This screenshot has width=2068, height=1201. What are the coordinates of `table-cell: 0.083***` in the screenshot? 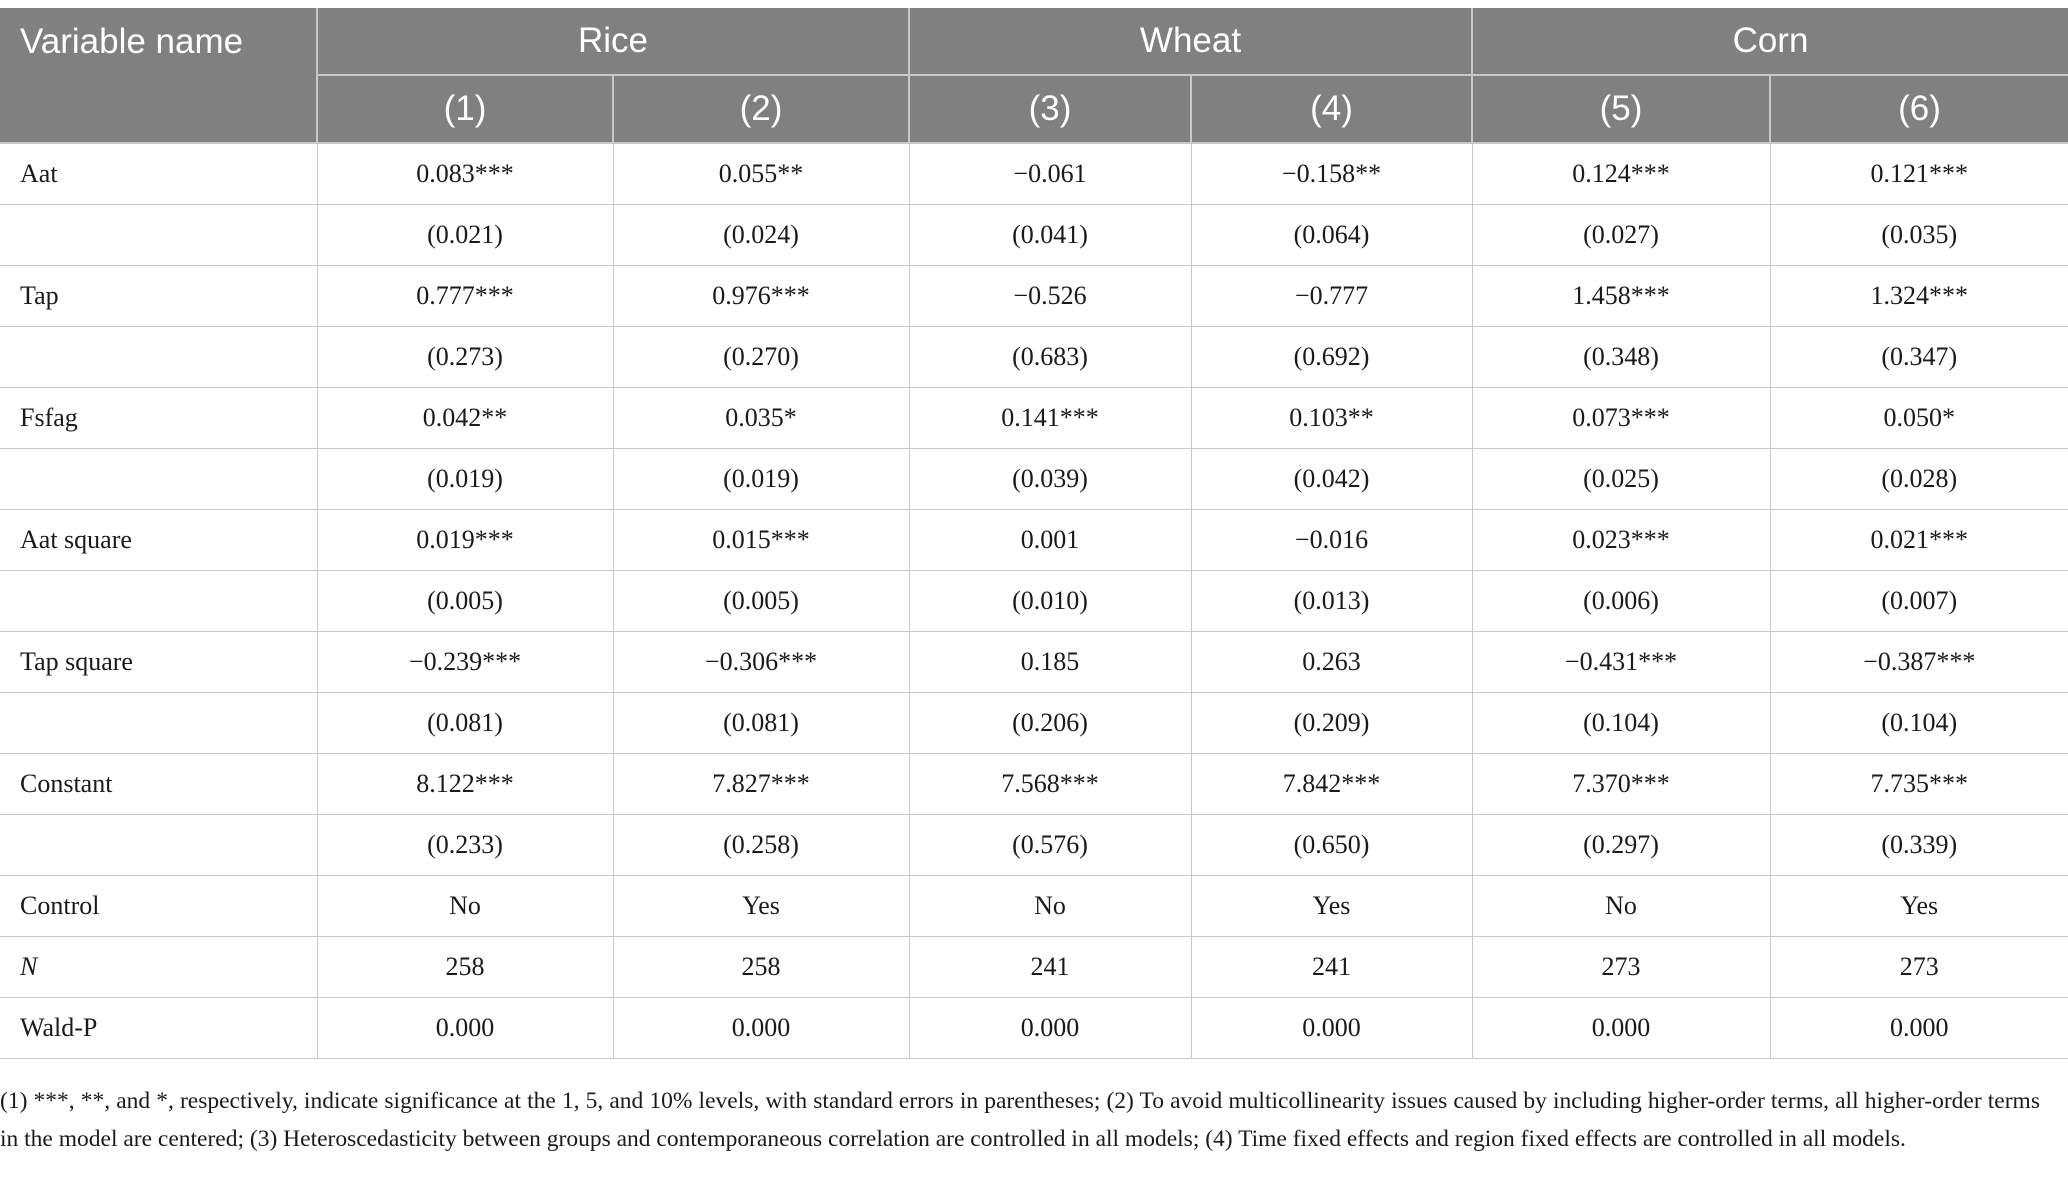 It's located at (465, 173).